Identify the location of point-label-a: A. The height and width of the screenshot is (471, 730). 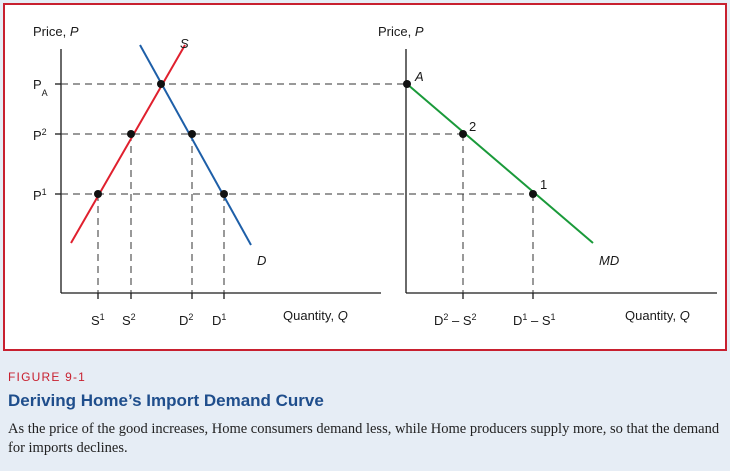
(419, 76).